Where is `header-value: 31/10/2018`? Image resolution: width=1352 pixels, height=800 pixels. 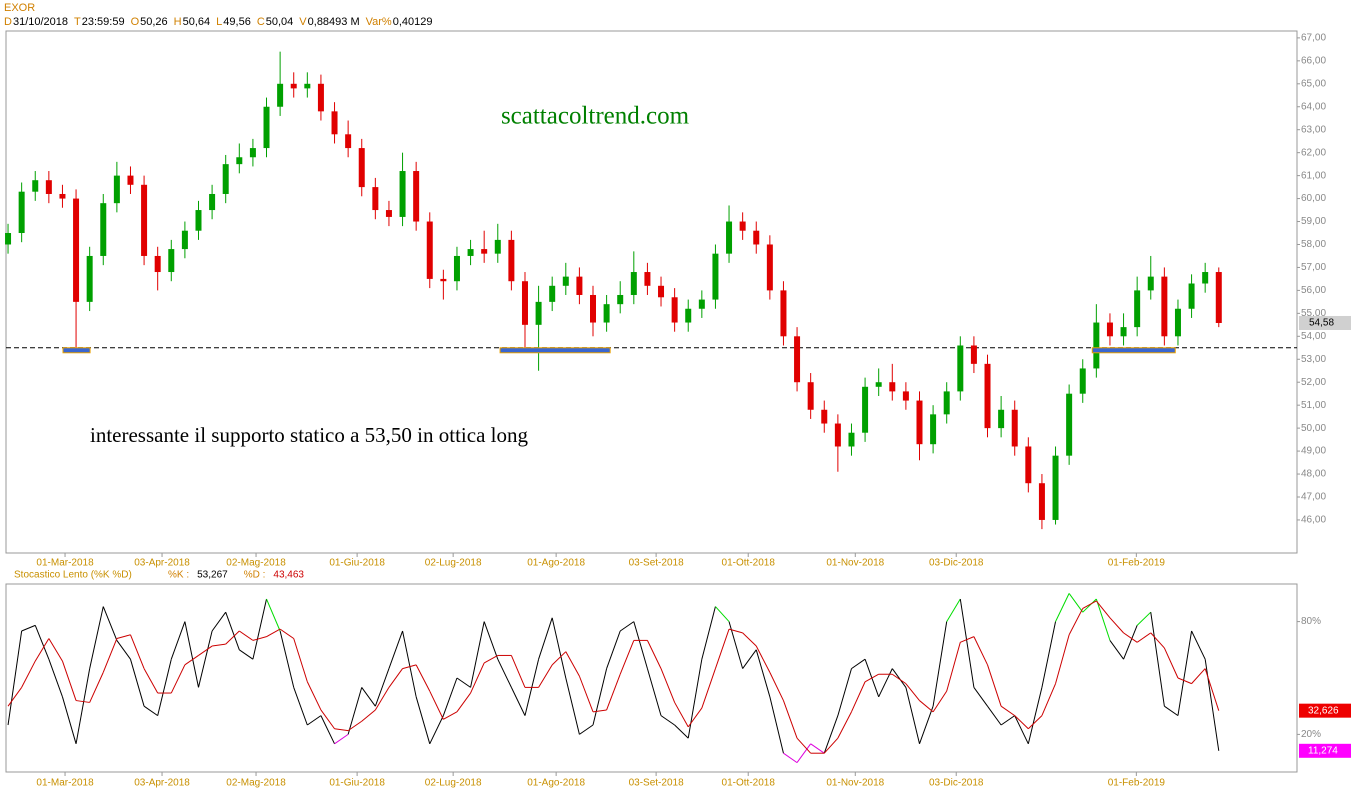
header-value: 31/10/2018 is located at coordinates (40, 22).